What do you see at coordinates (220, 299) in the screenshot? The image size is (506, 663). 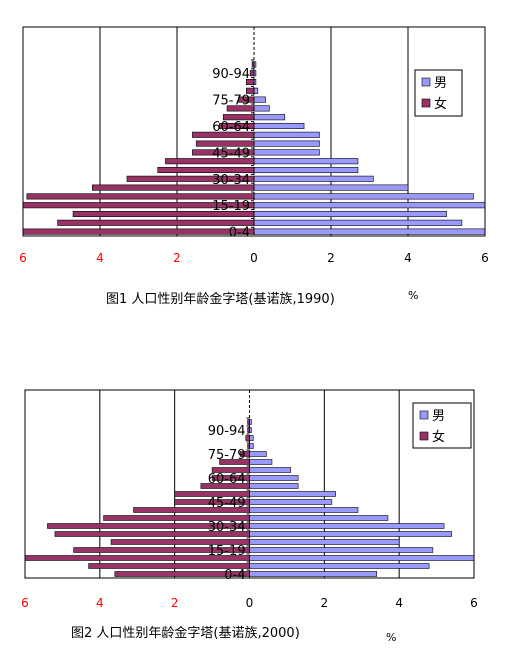 I see `chart-title: 图1 人口性别年龄金字塔(基诺族,1990)` at bounding box center [220, 299].